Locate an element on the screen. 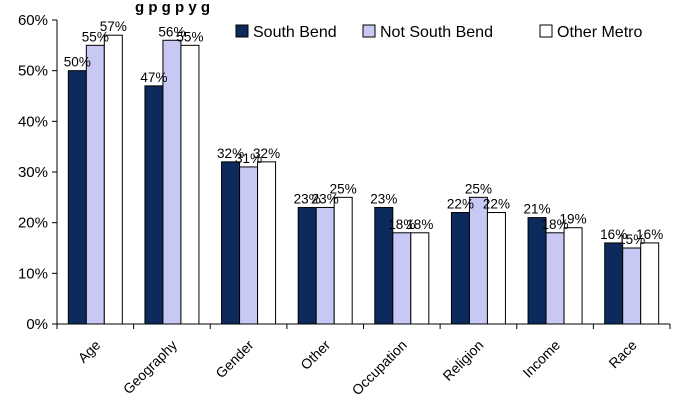  x-category-label: Geography is located at coordinates (150, 367).